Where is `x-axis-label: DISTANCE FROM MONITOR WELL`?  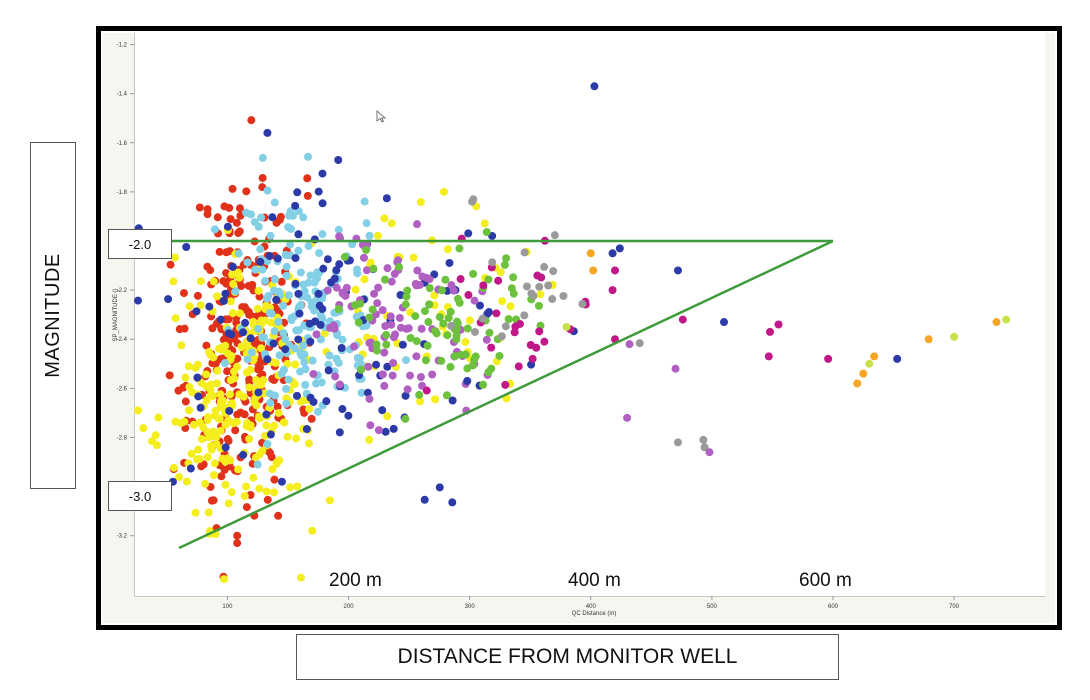
x-axis-label: DISTANCE FROM MONITOR WELL is located at coordinates (567, 656).